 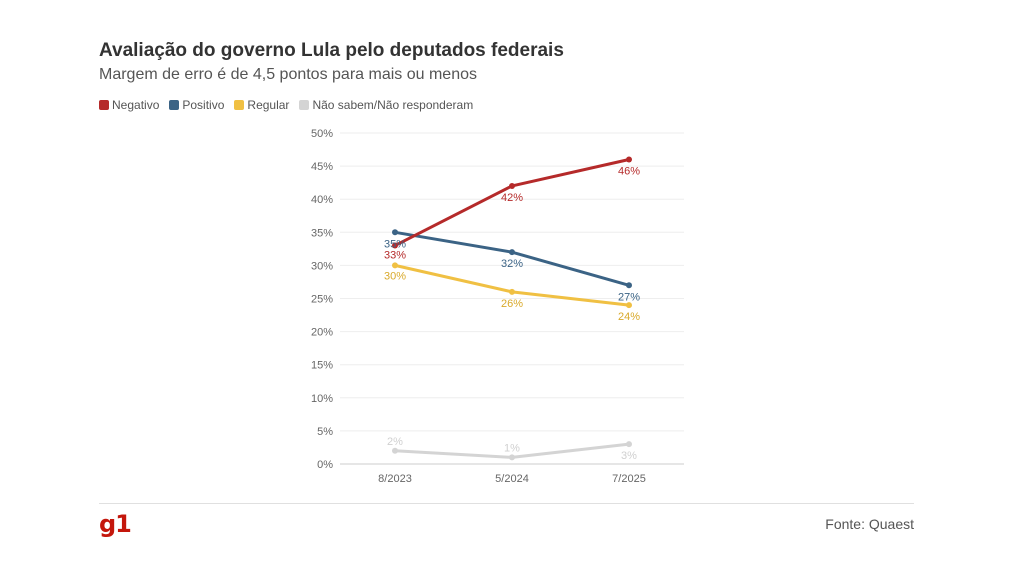 I want to click on y-tick-label: 35%, so click(x=322, y=233).